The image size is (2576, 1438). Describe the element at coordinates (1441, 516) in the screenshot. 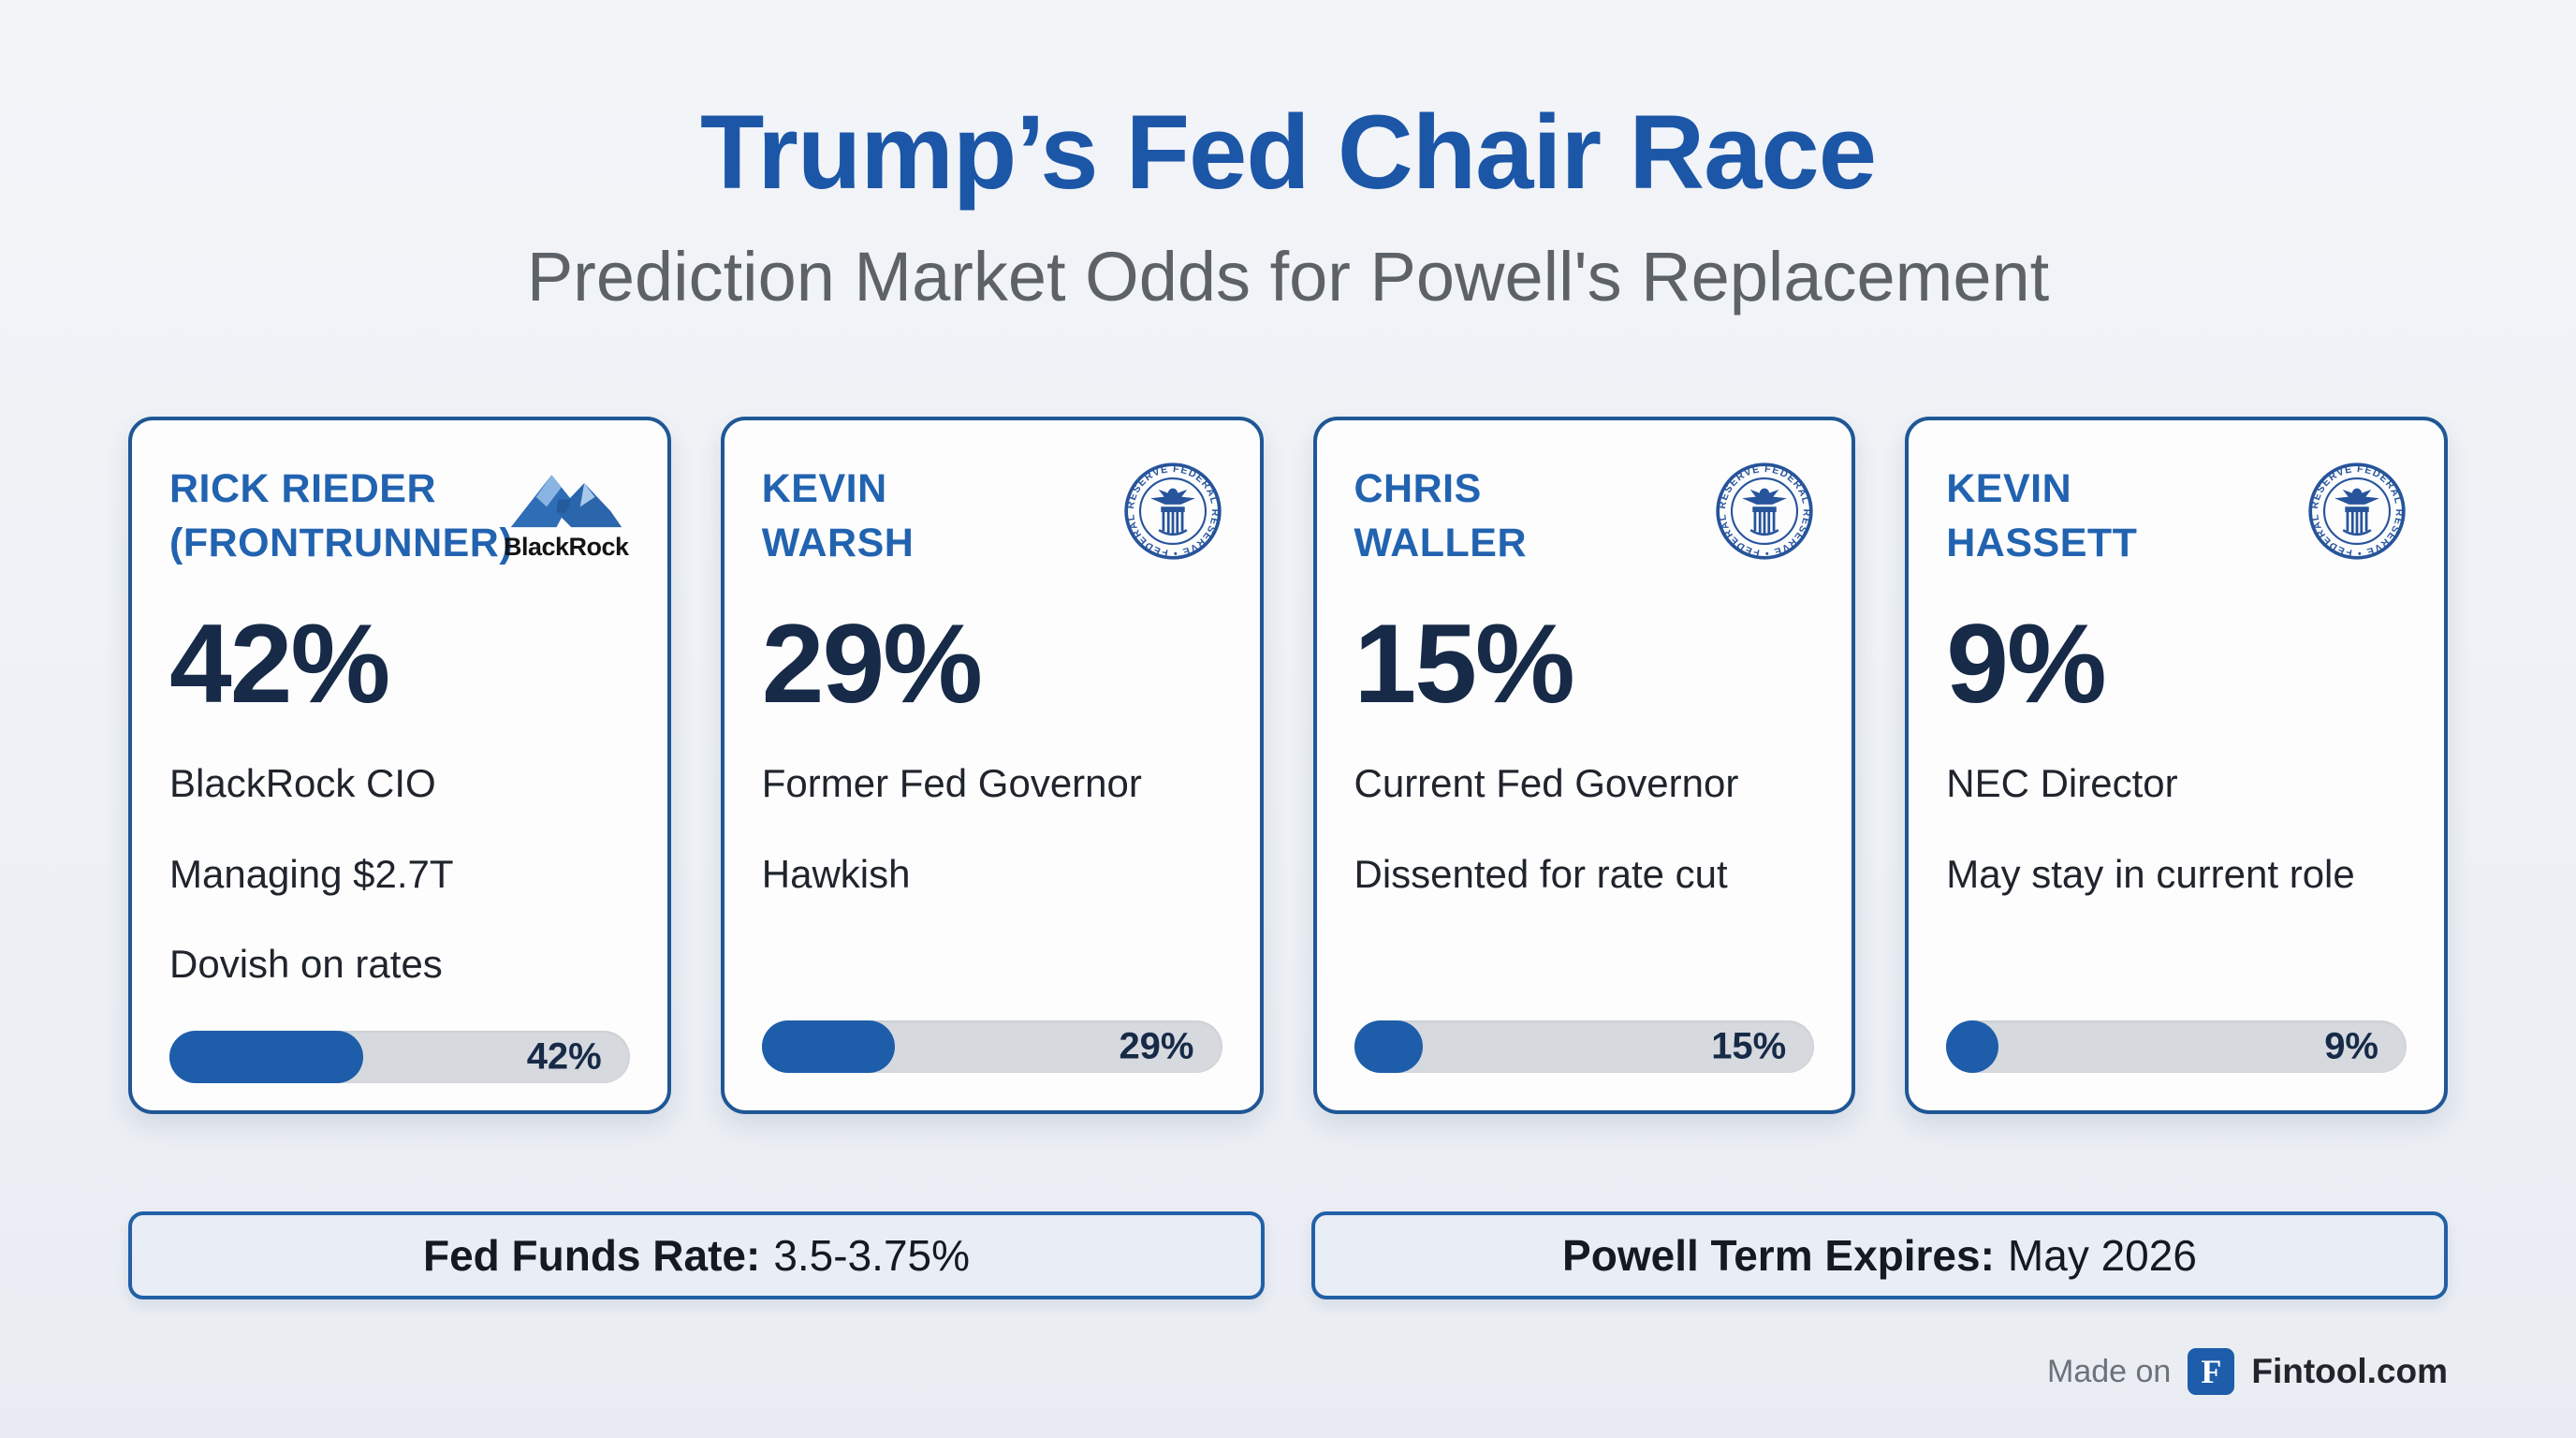

I see `candidate-name: CHRIS WALLER` at that location.